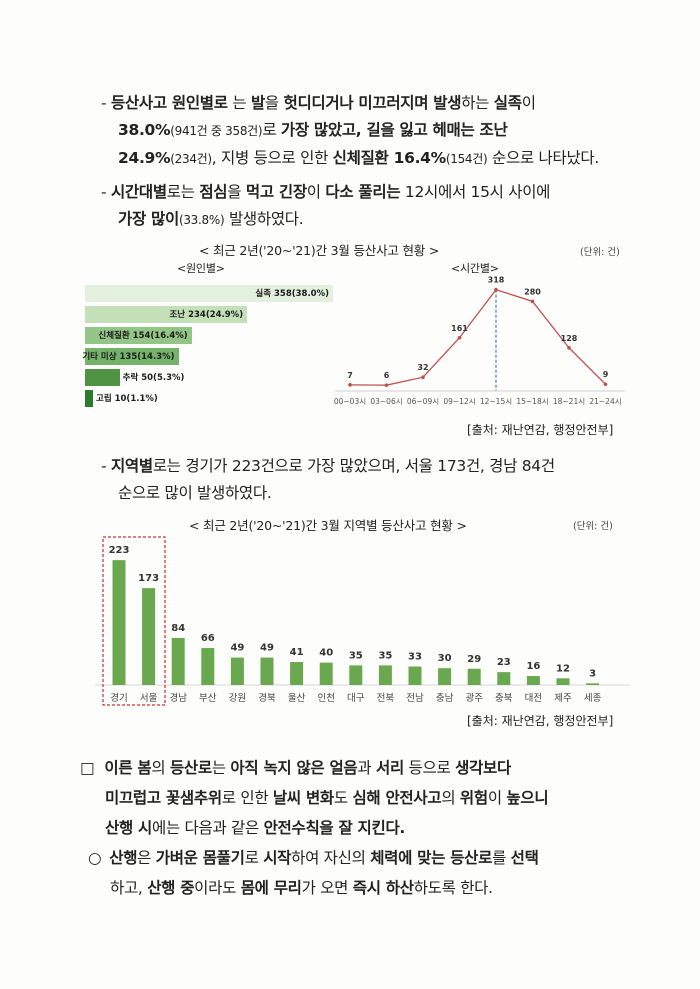 The height and width of the screenshot is (989, 700). I want to click on x-tick-label: 대구, so click(356, 698).